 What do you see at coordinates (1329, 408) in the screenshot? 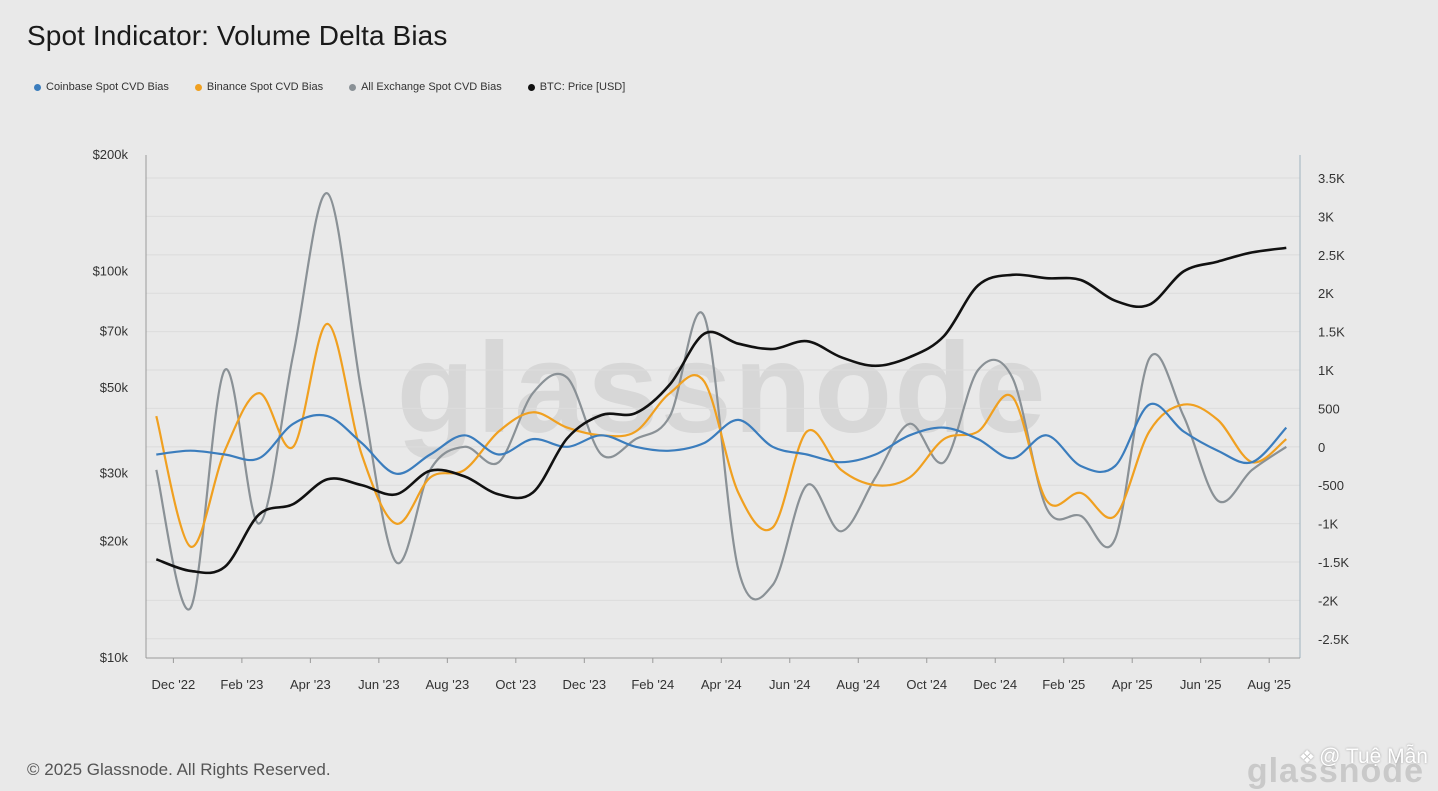
I see `right-tick-label: 500` at bounding box center [1329, 408].